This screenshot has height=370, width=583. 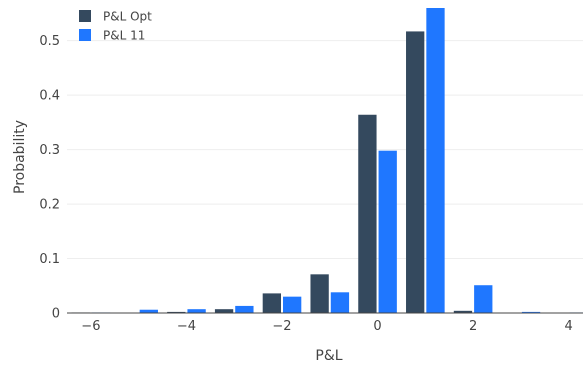 I want to click on x-tick-label: 2, so click(x=473, y=326).